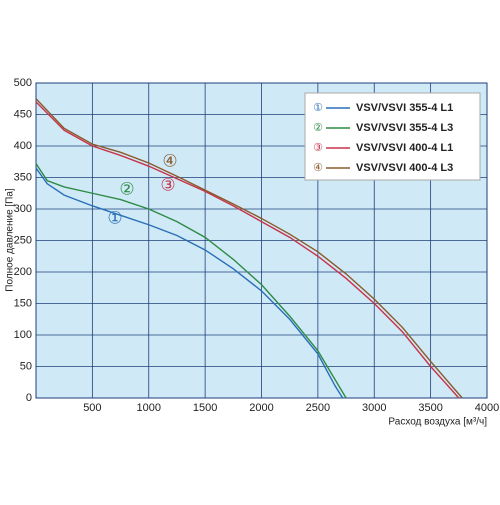 The height and width of the screenshot is (505, 500). I want to click on legend-label: VSV/VSVI 355-4 L1, so click(404, 108).